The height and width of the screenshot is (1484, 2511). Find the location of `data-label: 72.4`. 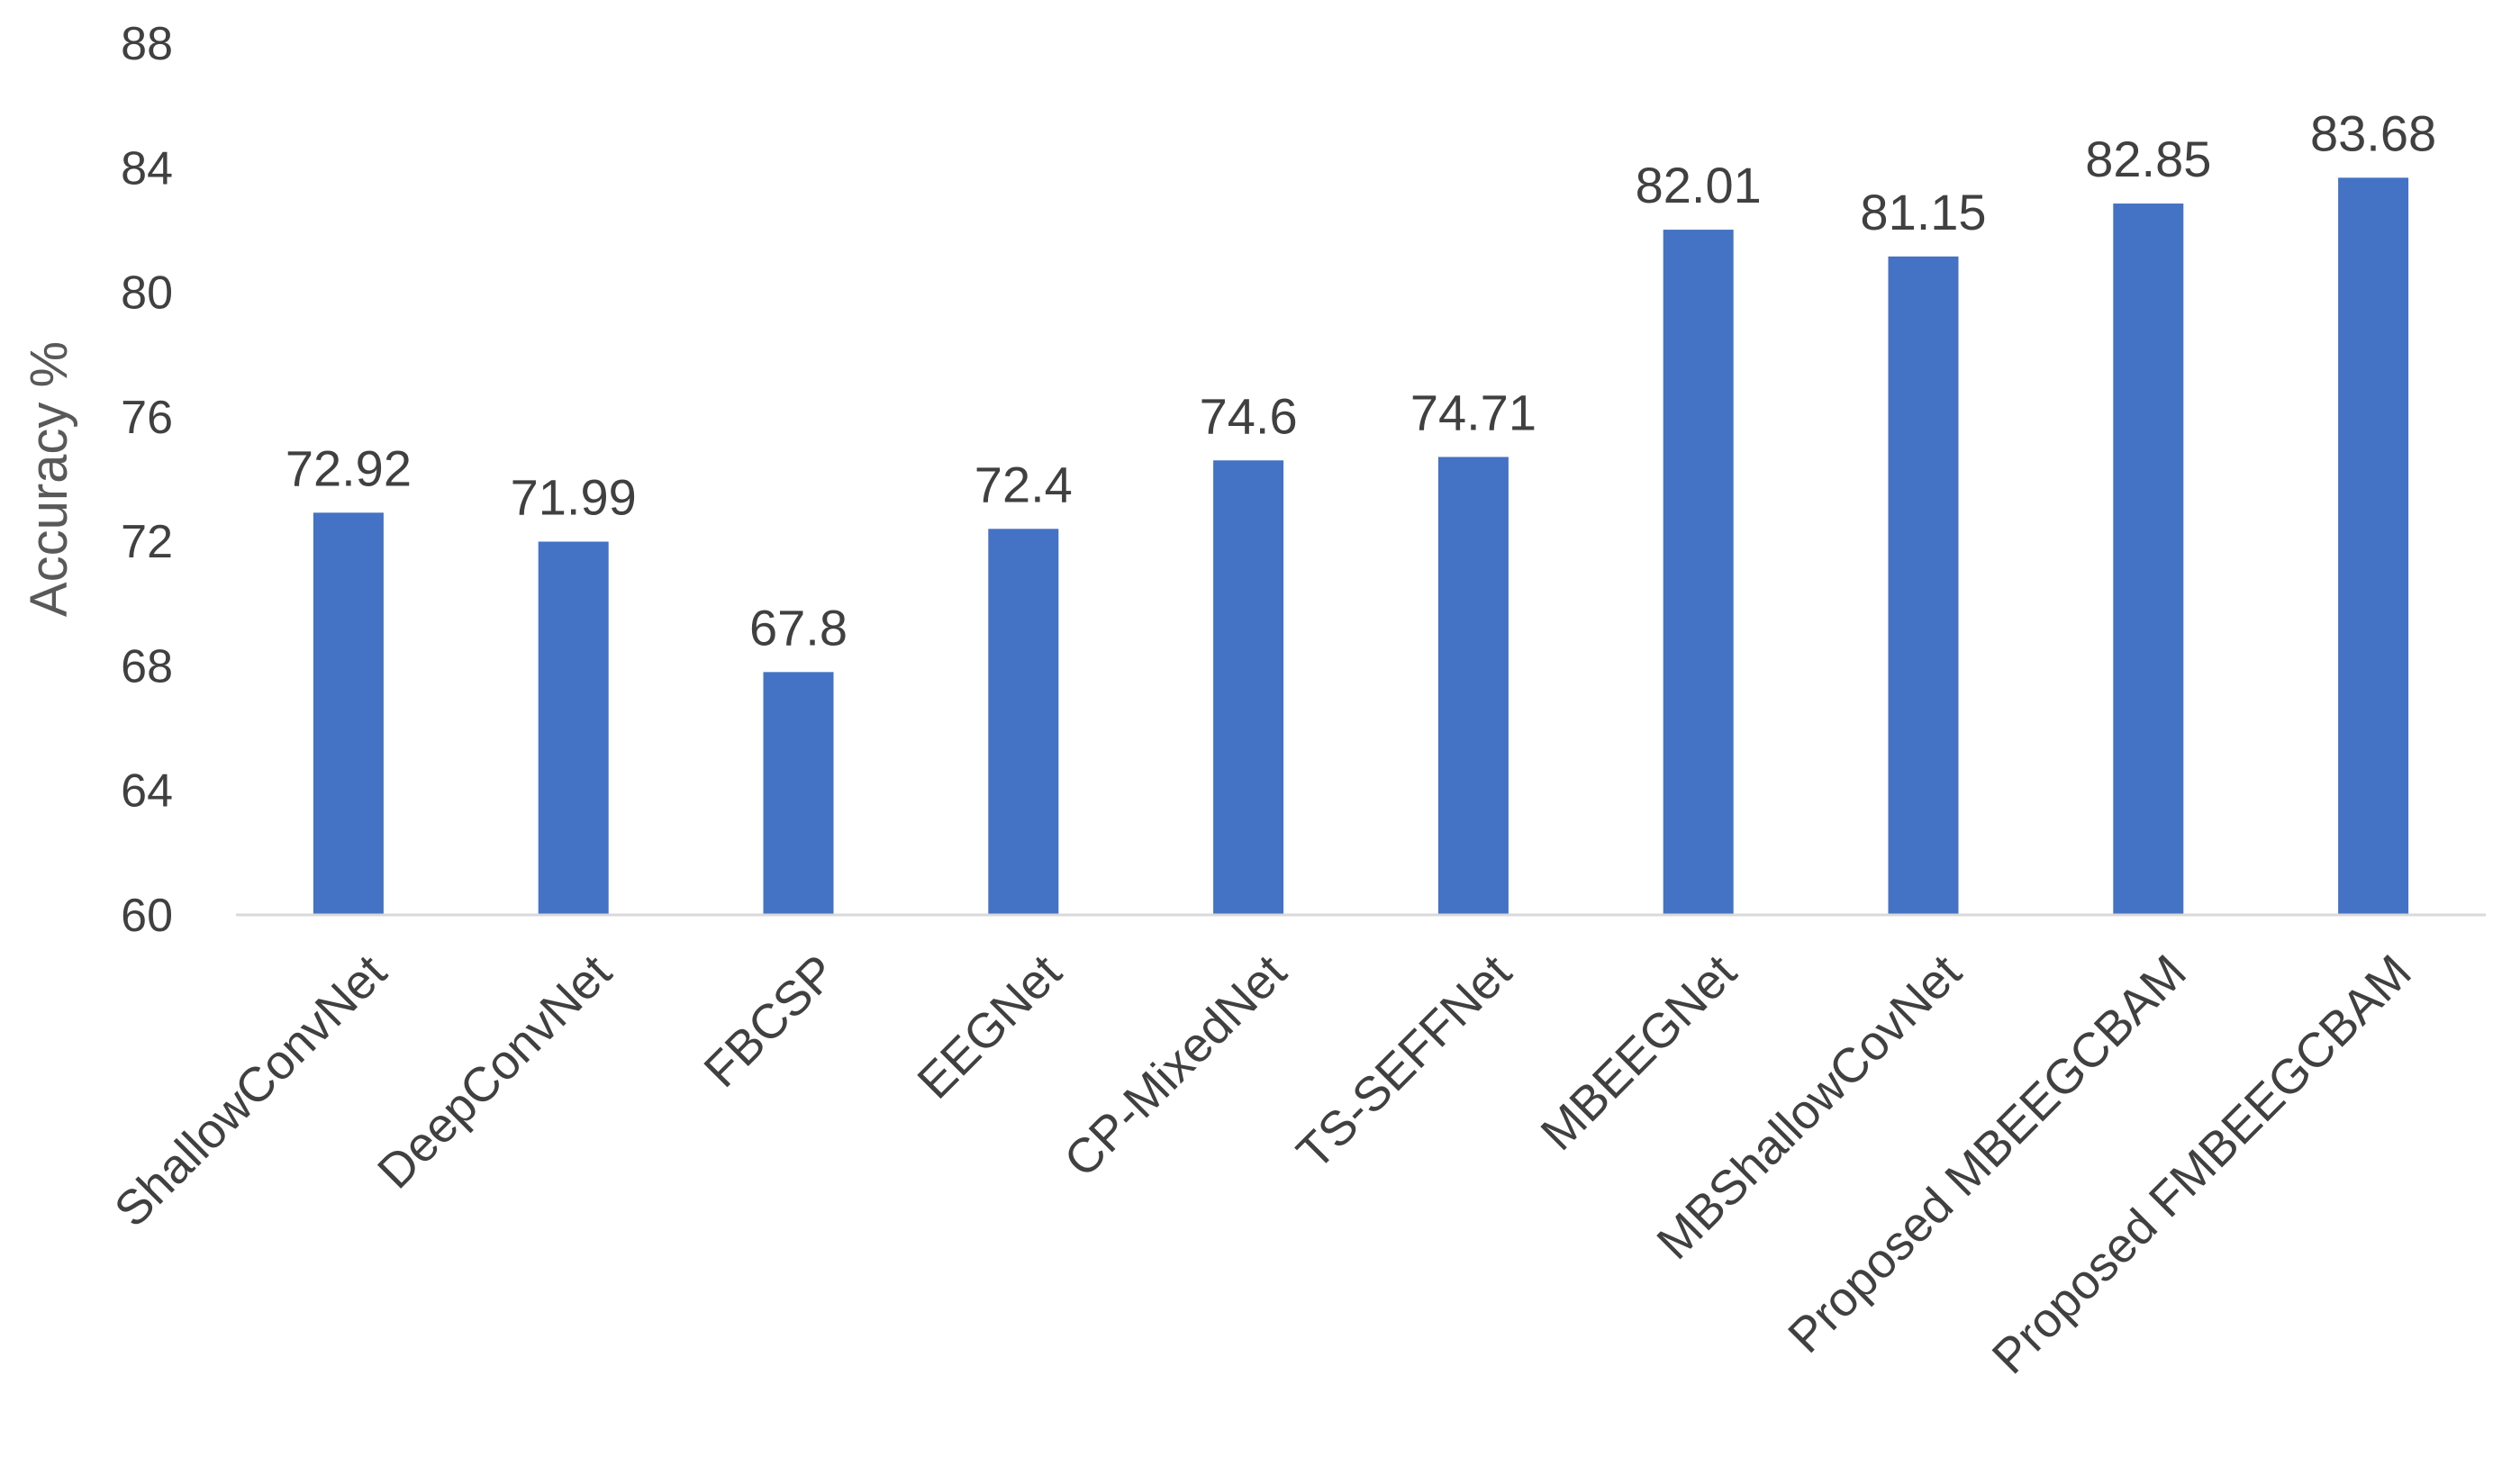

data-label: 72.4 is located at coordinates (1023, 484).